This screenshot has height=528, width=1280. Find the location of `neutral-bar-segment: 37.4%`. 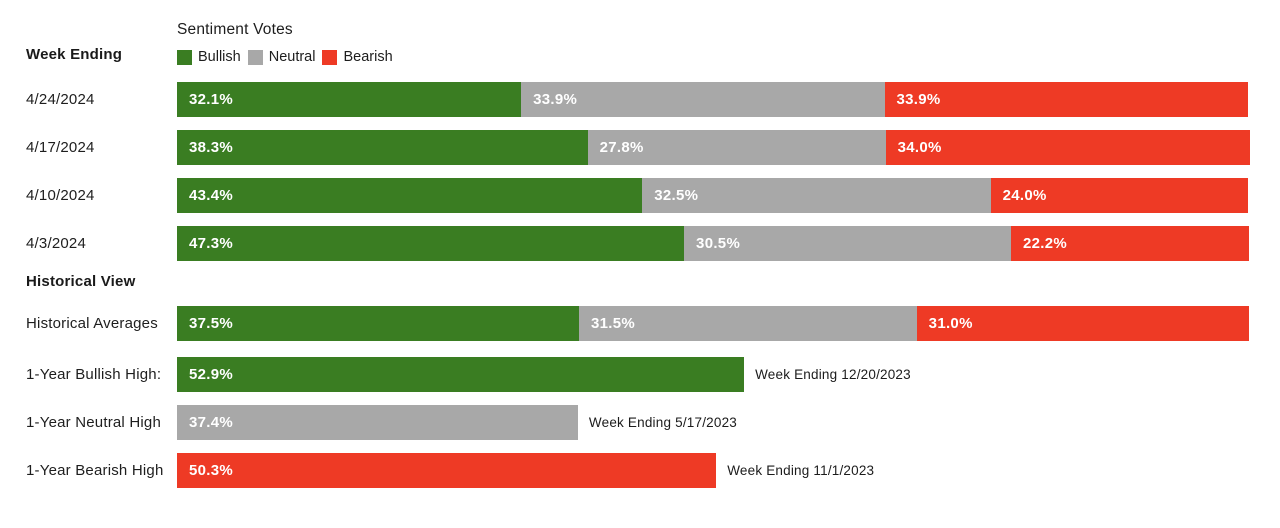

neutral-bar-segment: 37.4% is located at coordinates (377, 422).